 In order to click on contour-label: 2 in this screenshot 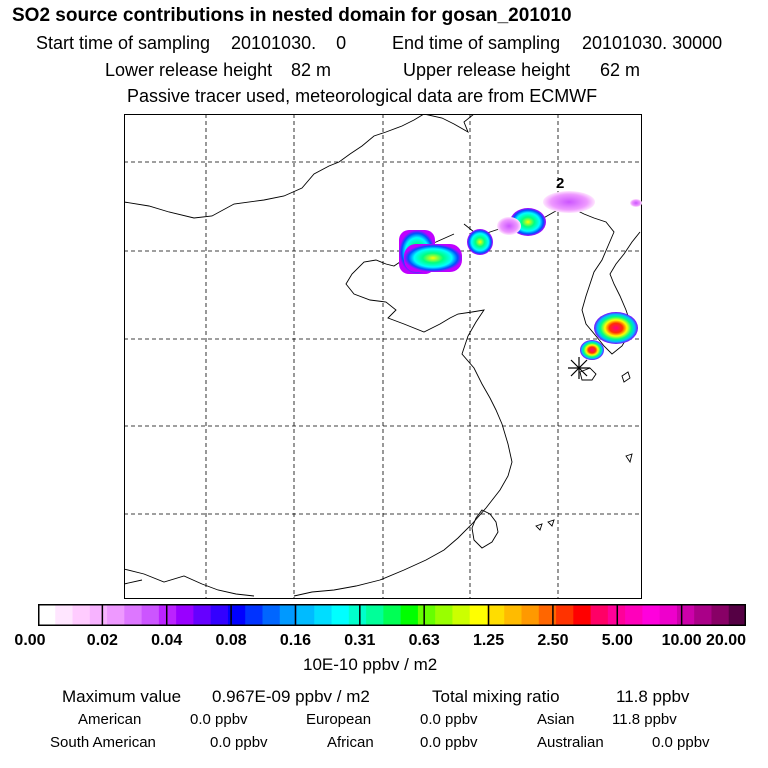, I will do `click(560, 183)`.